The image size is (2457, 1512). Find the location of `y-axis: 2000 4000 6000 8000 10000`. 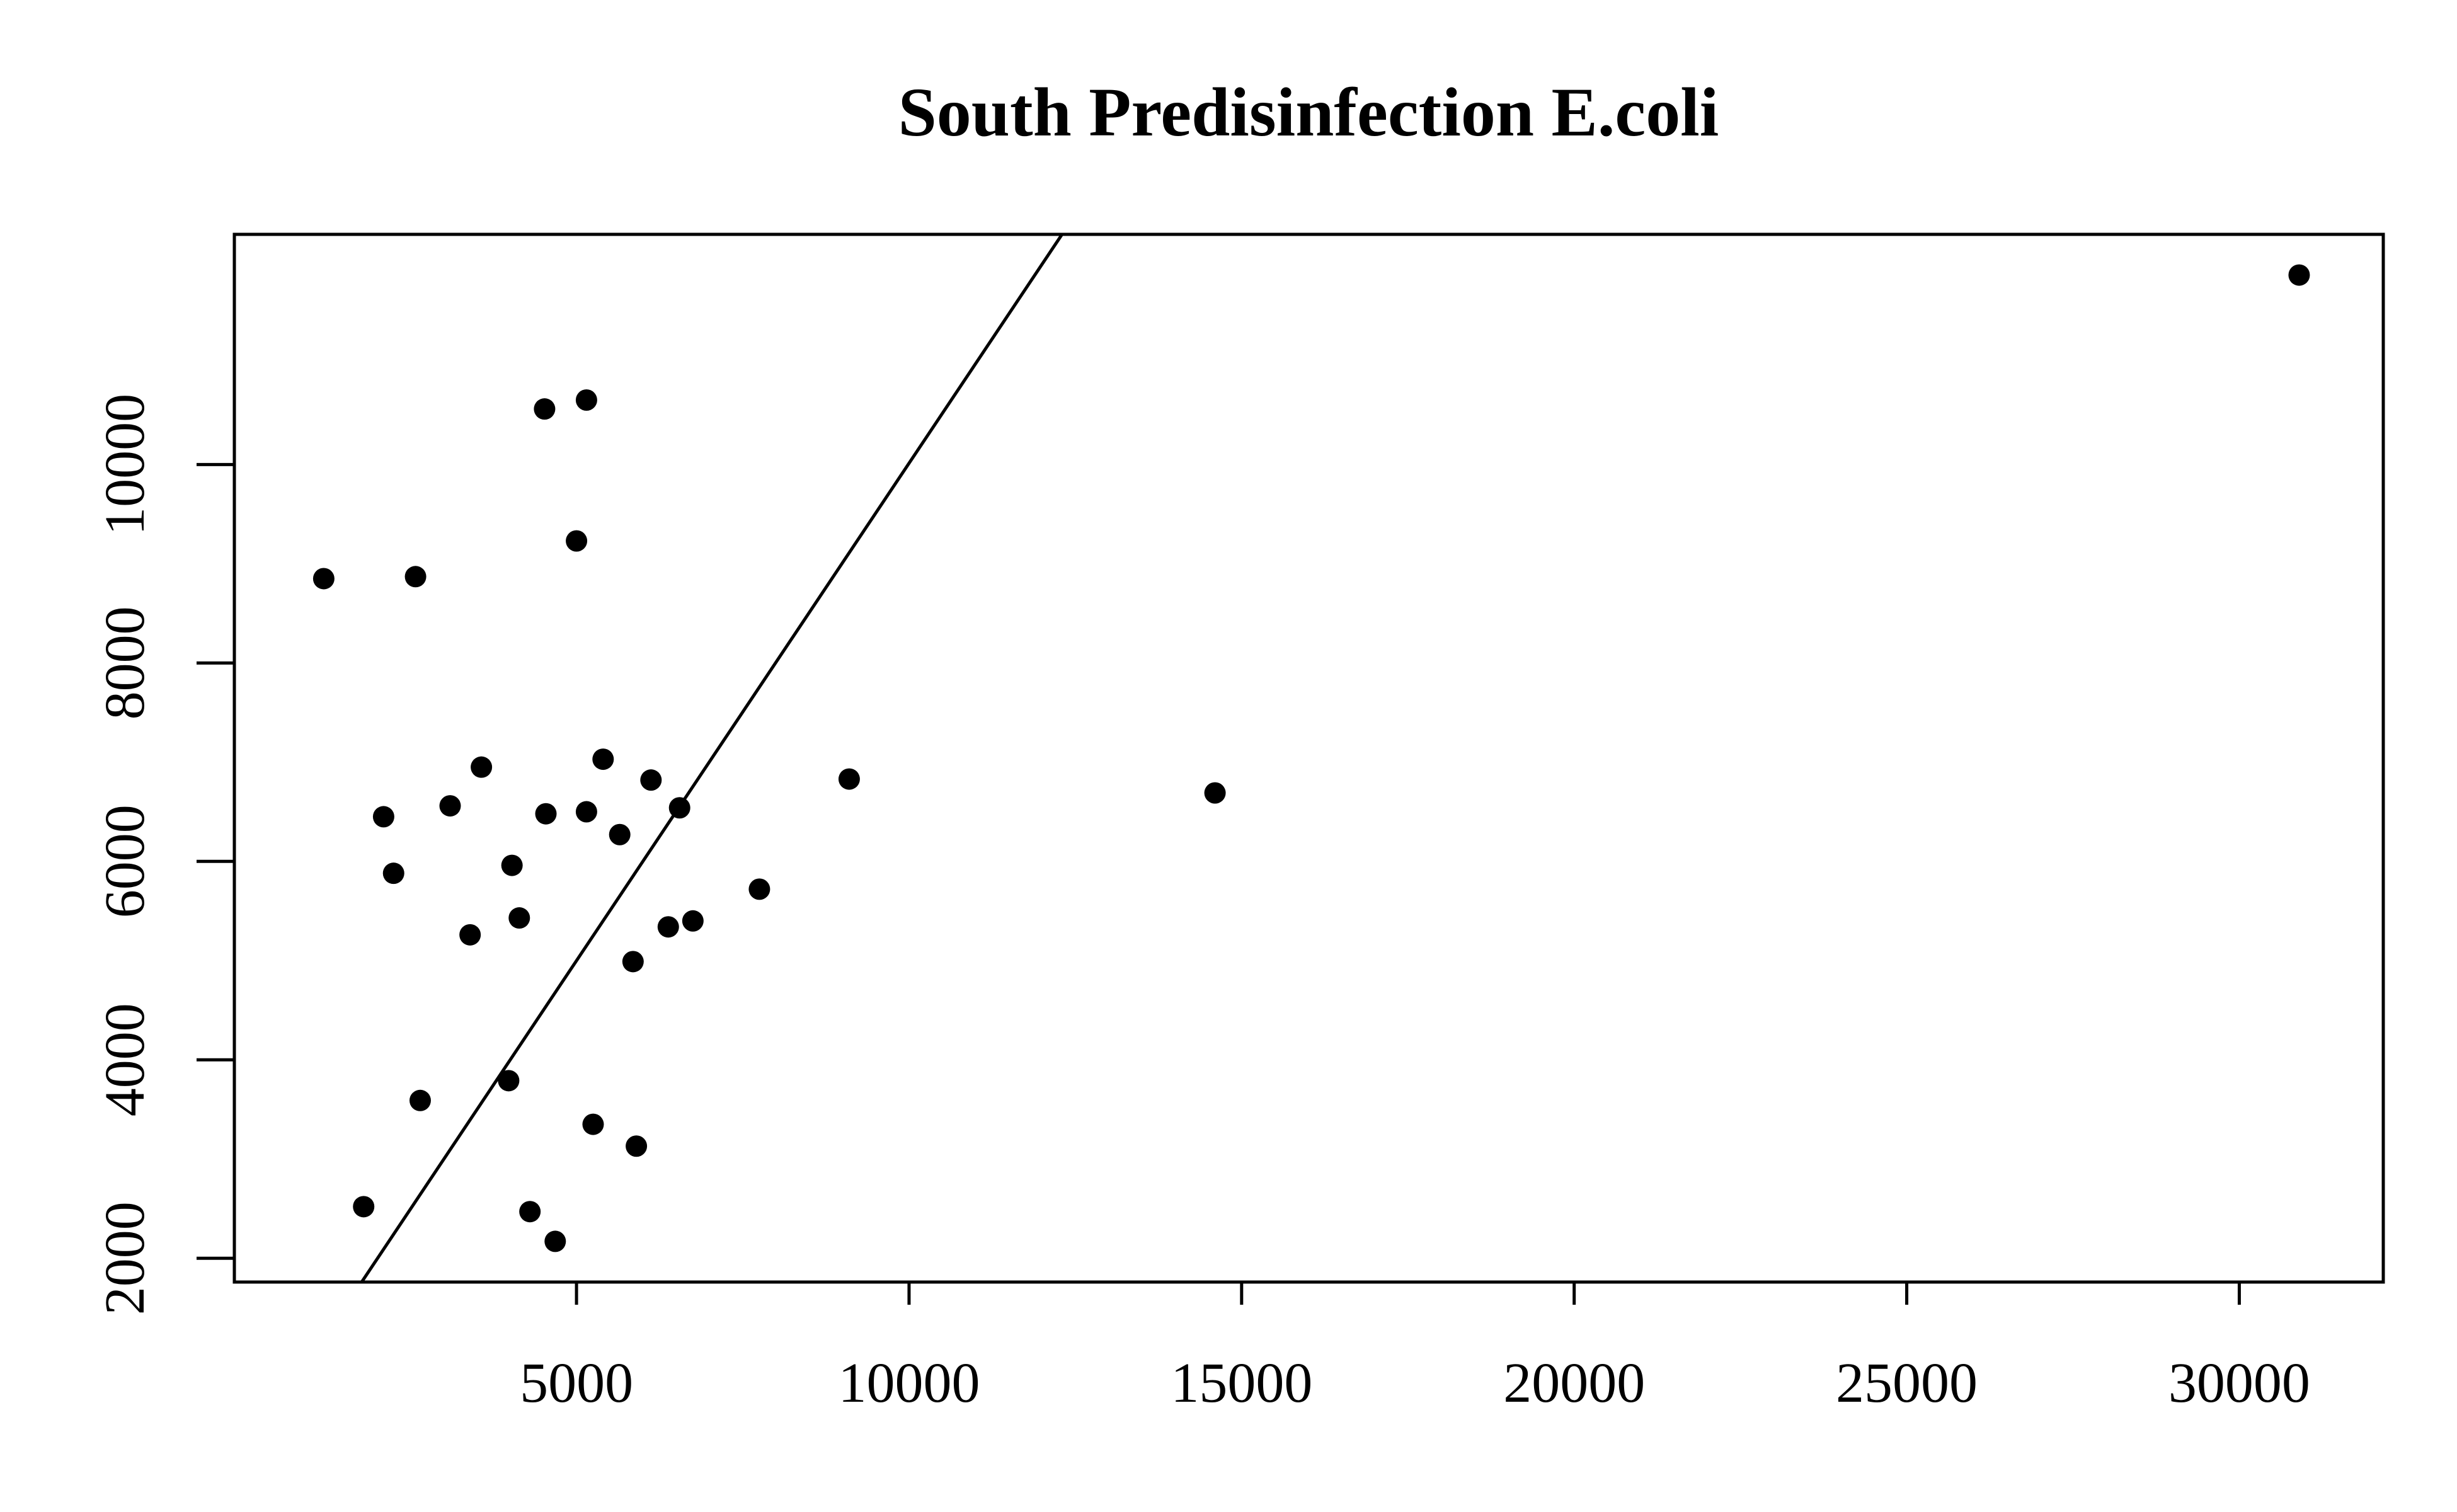

y-axis: 2000 4000 6000 8000 10000 is located at coordinates (165, 854).